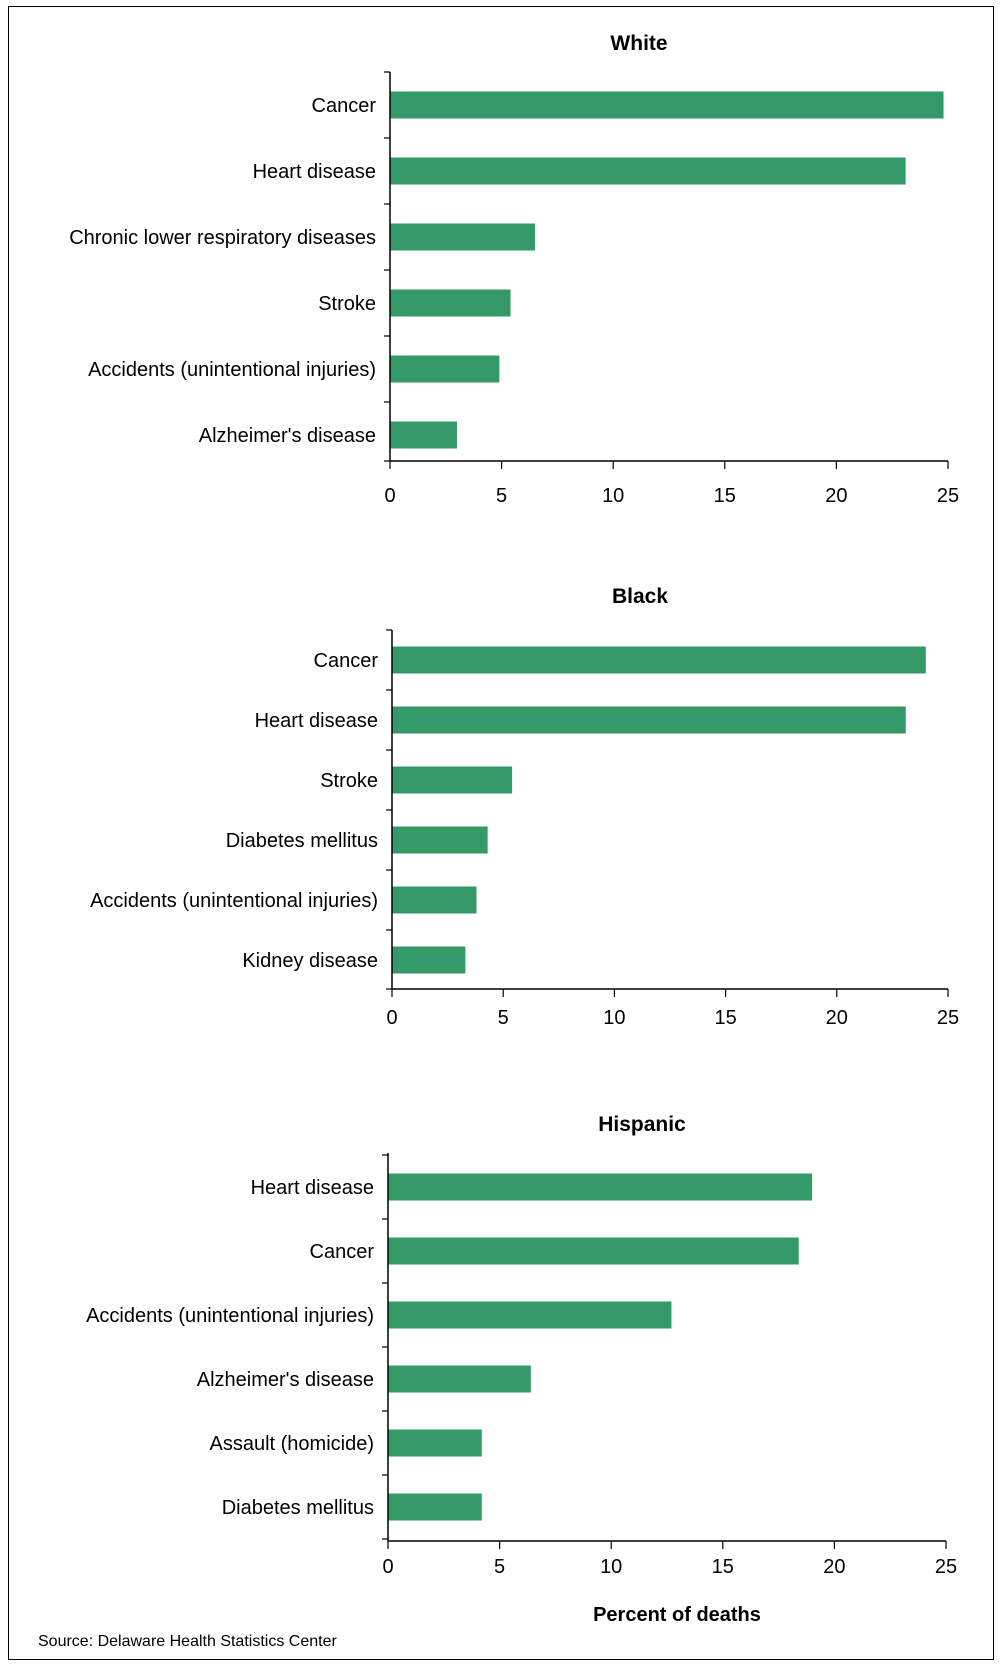 This screenshot has height=1666, width=1002. What do you see at coordinates (640, 596) in the screenshot?
I see `chart-title: Black` at bounding box center [640, 596].